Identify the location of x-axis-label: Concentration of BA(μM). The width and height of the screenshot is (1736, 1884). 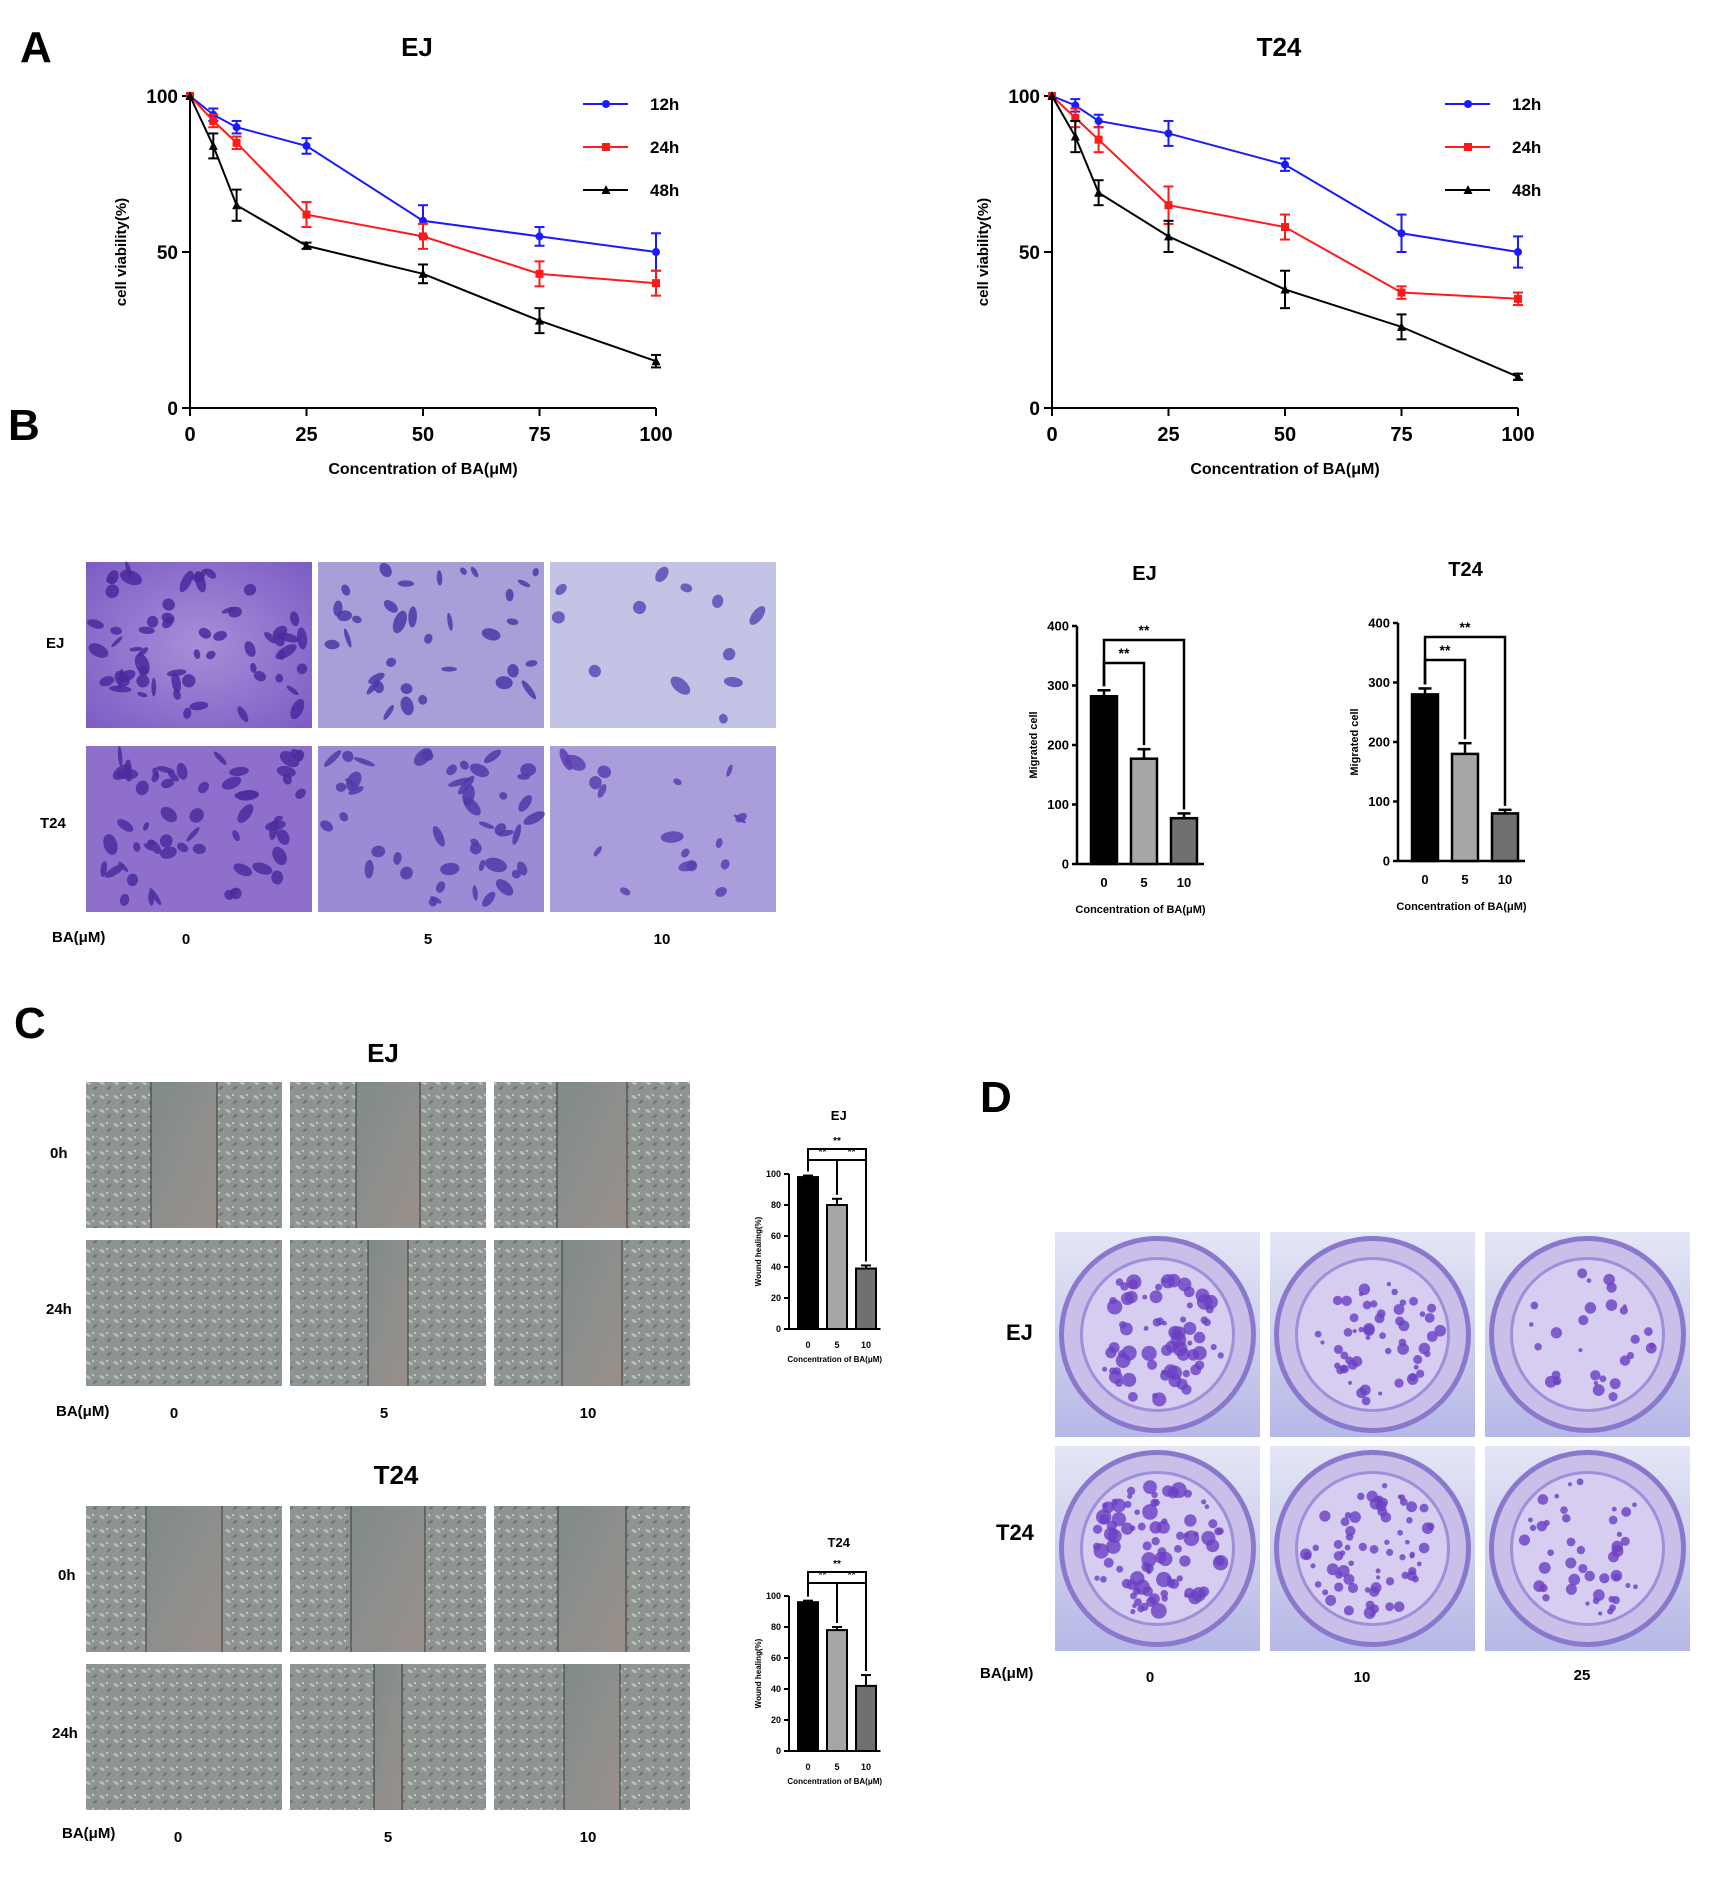
(1140, 910).